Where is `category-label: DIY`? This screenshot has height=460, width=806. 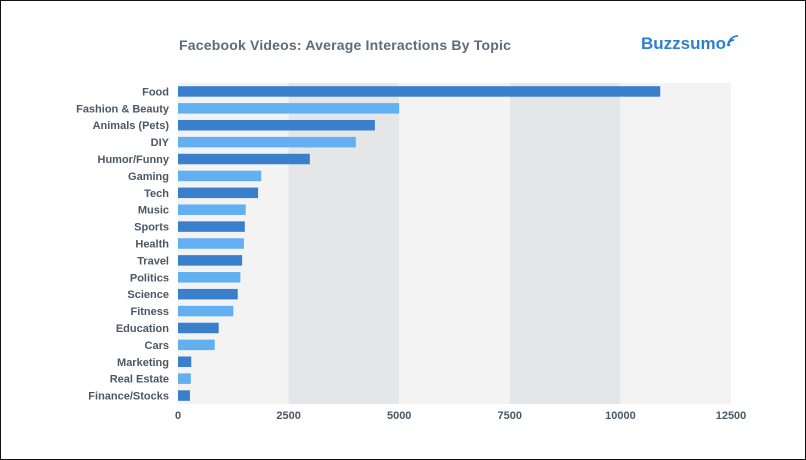 category-label: DIY is located at coordinates (160, 143).